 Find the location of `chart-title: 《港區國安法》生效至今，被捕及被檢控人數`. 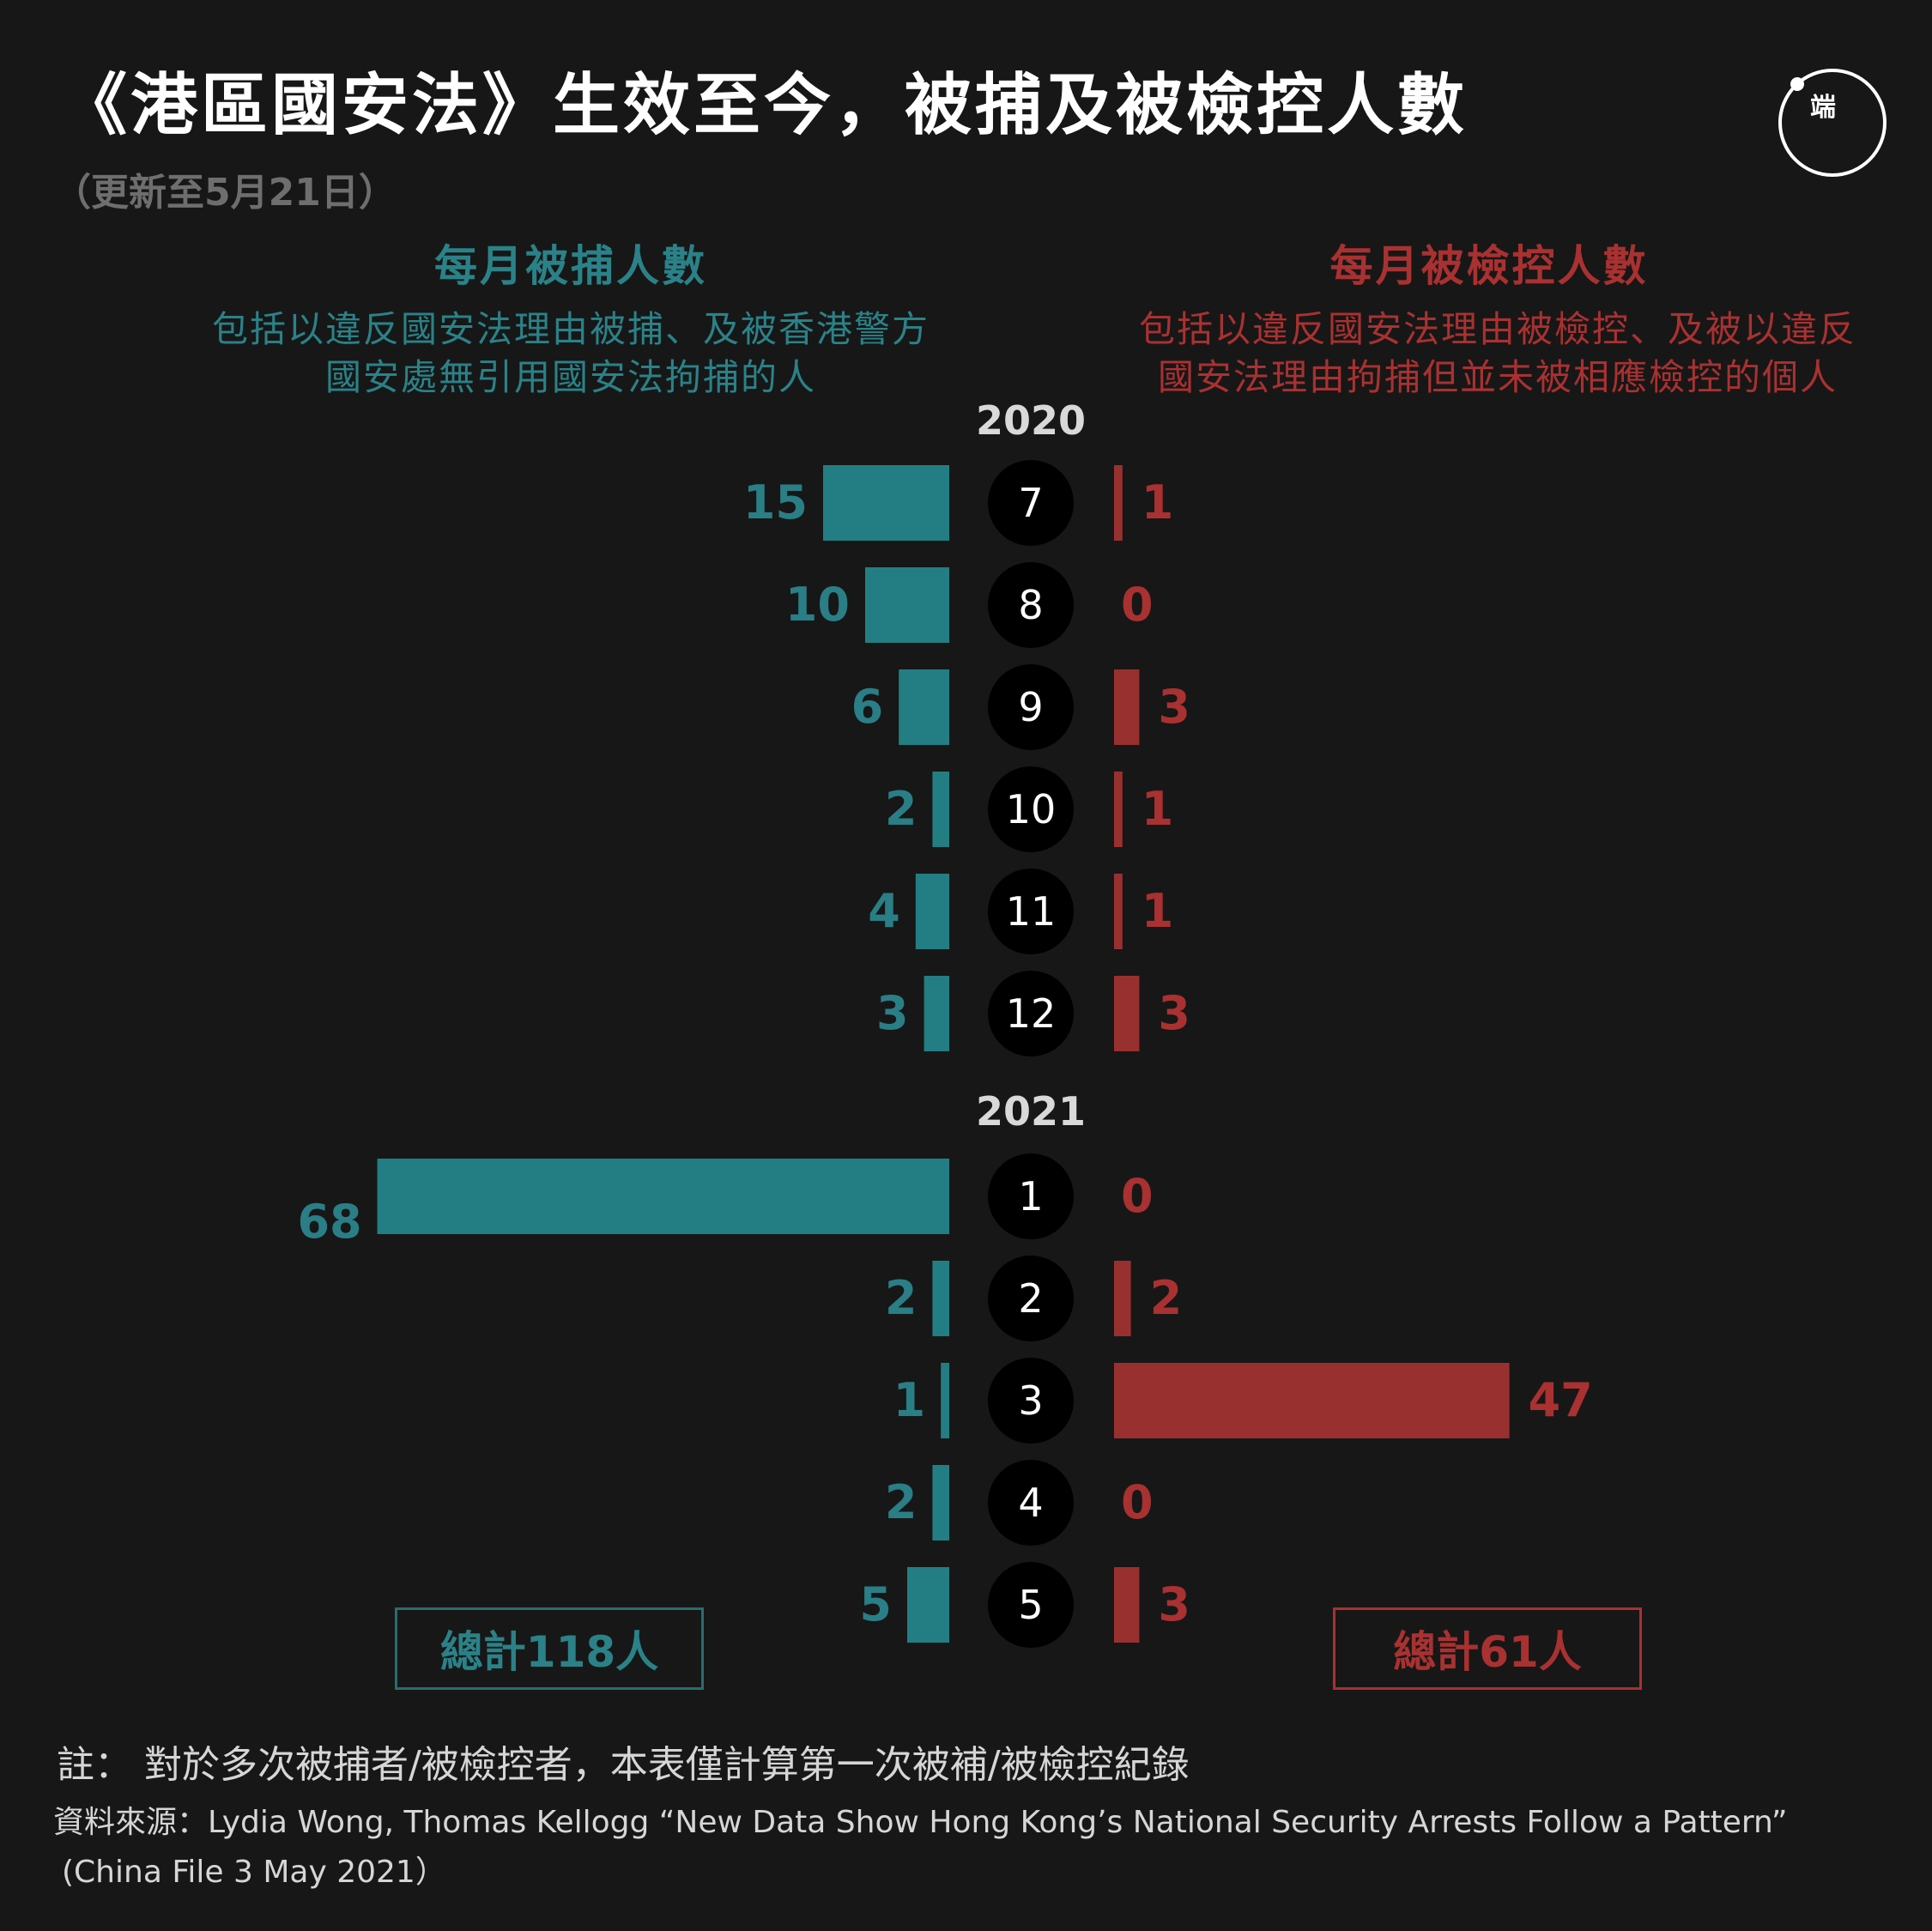

chart-title: 《港區國安法》生效至今，被捕及被檢控人數 is located at coordinates (764, 105).